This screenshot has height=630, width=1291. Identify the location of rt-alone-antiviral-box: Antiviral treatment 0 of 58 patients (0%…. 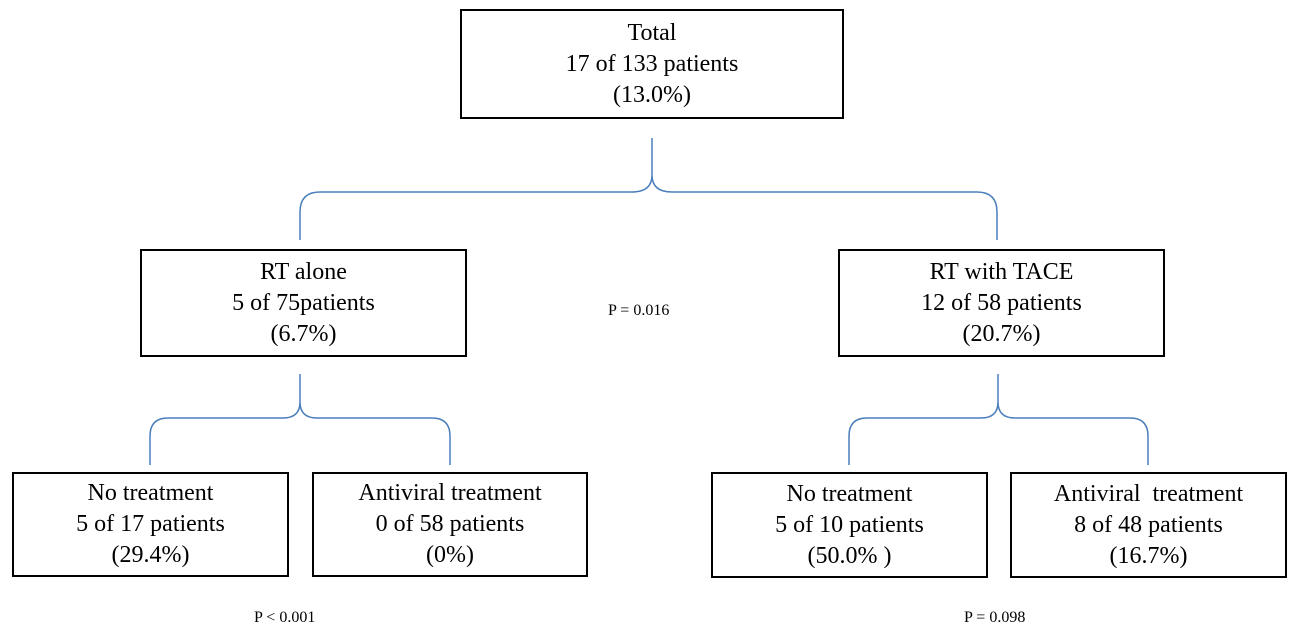
(450, 524).